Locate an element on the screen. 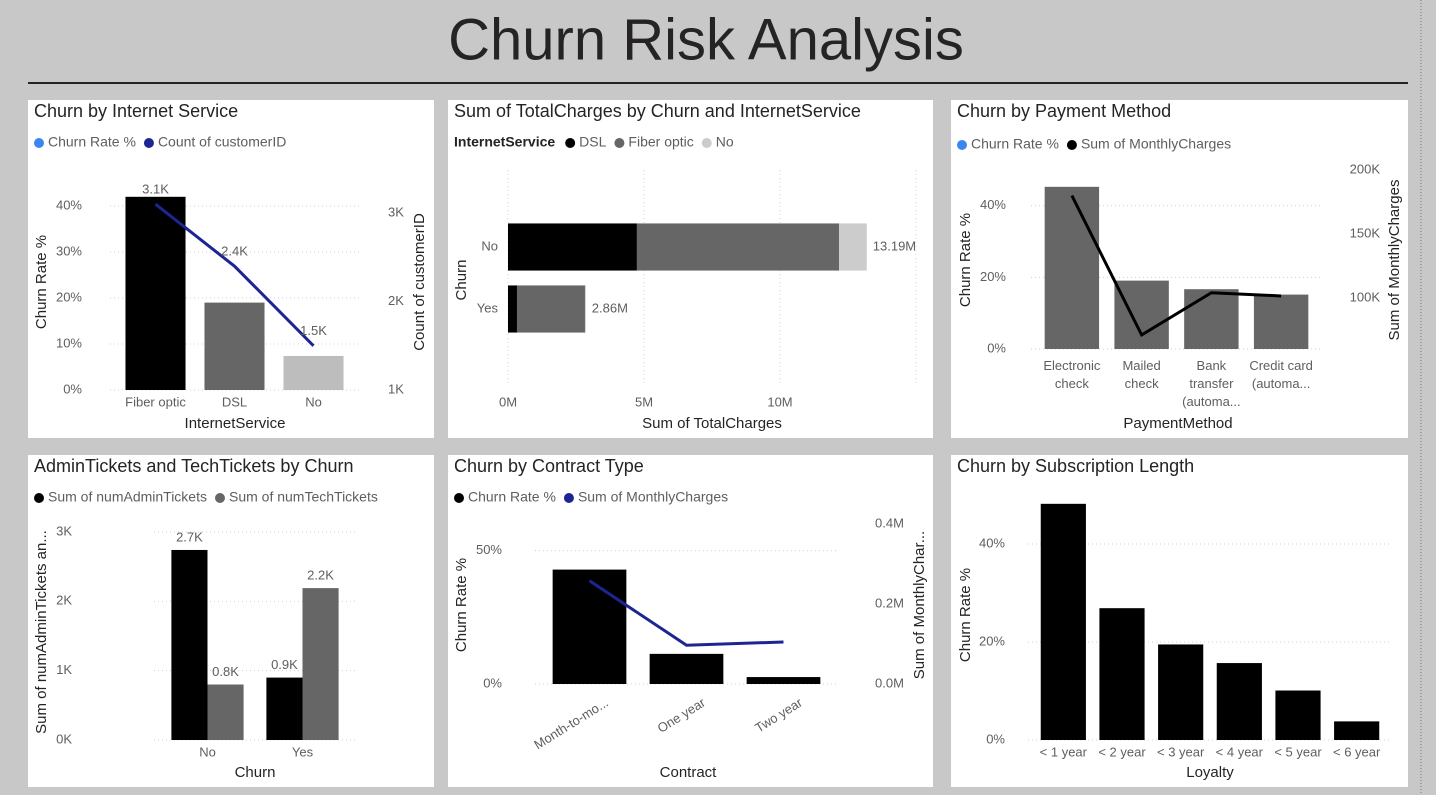  y2-tick-label: 0.2M is located at coordinates (889, 602).